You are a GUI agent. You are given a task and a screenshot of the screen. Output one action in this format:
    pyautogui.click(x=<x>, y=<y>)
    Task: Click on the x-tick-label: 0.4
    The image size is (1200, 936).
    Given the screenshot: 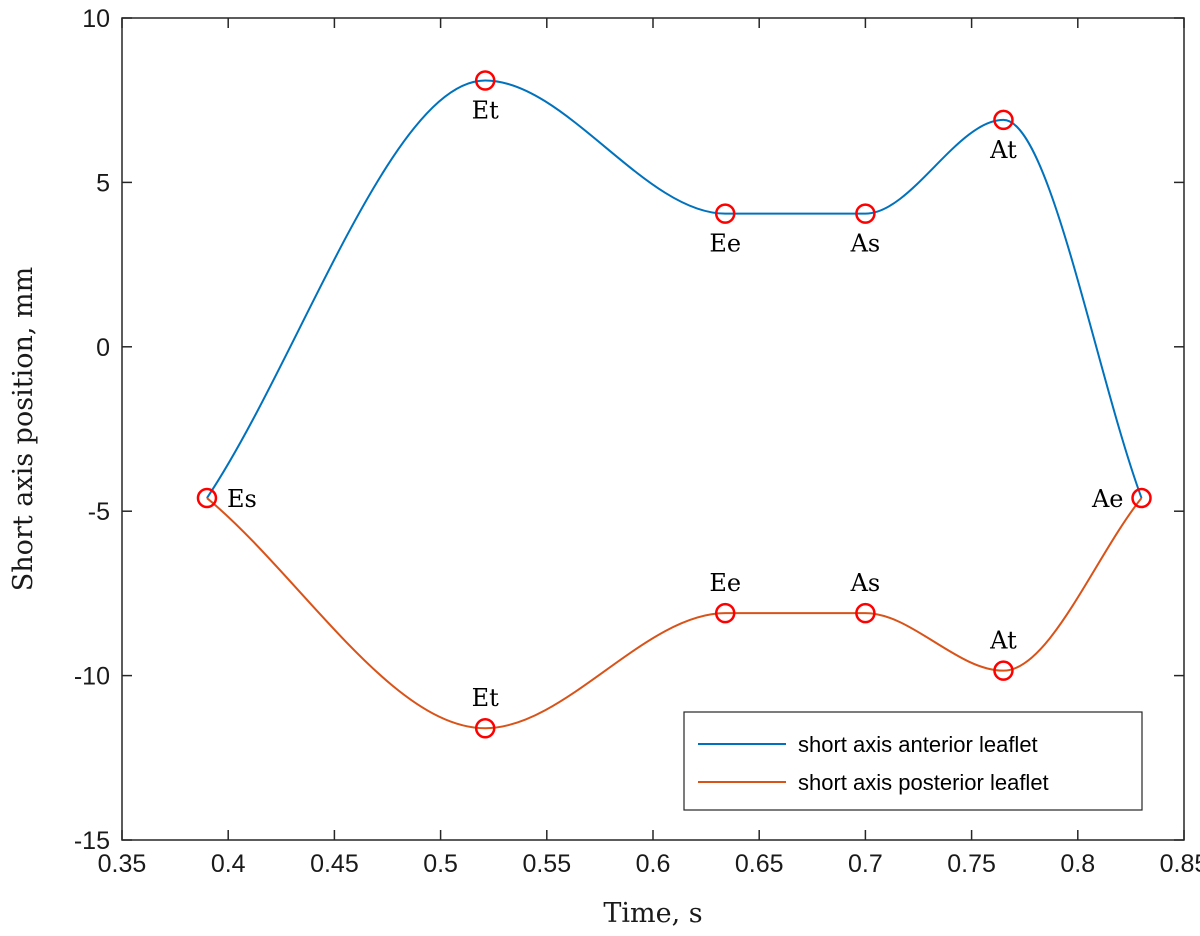 What is the action you would take?
    pyautogui.click(x=228, y=864)
    